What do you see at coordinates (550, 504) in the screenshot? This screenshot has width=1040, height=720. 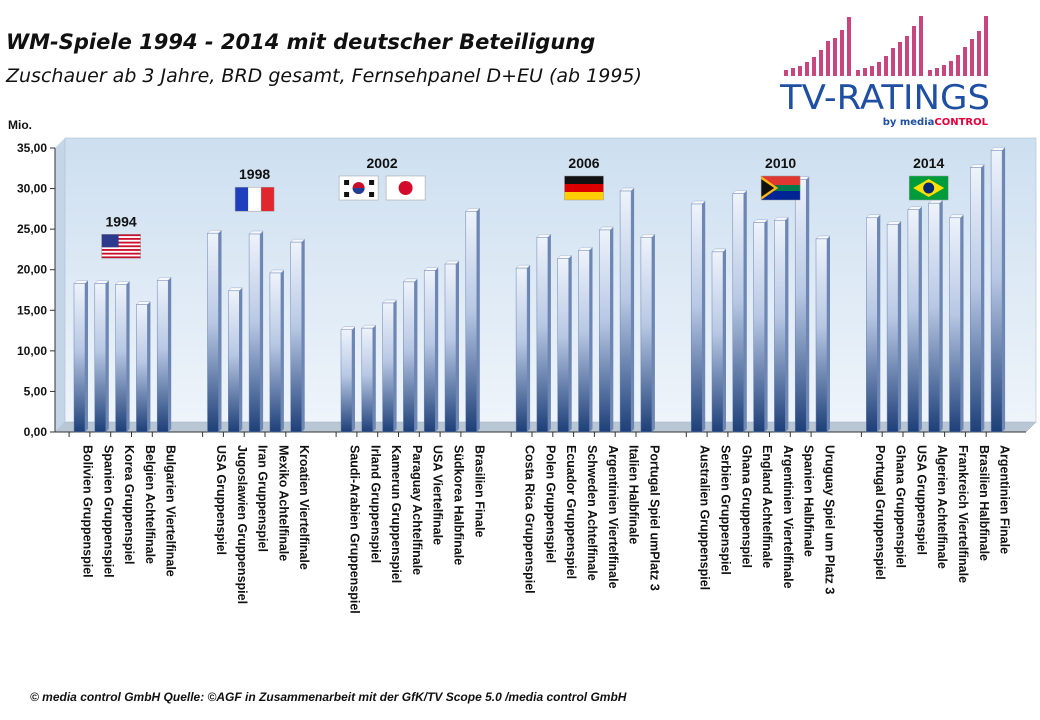 I see `x-tick-label: Polen Gruppenspiel` at bounding box center [550, 504].